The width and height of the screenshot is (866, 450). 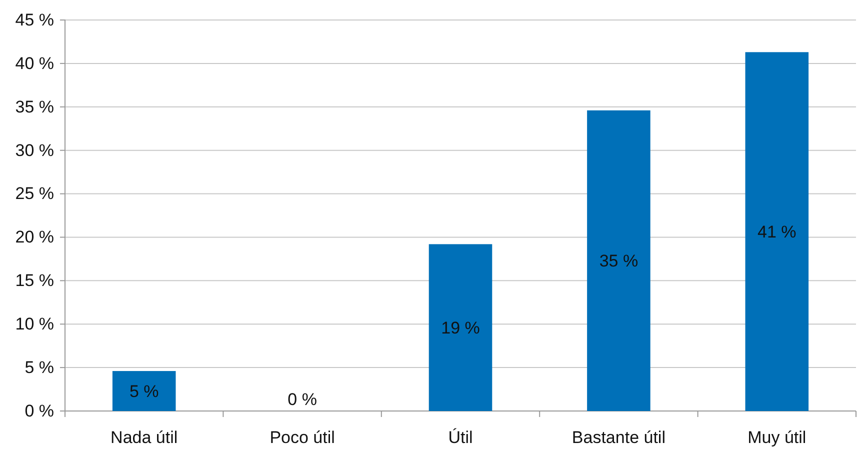 I want to click on x-tick-label: Útil, so click(x=460, y=438).